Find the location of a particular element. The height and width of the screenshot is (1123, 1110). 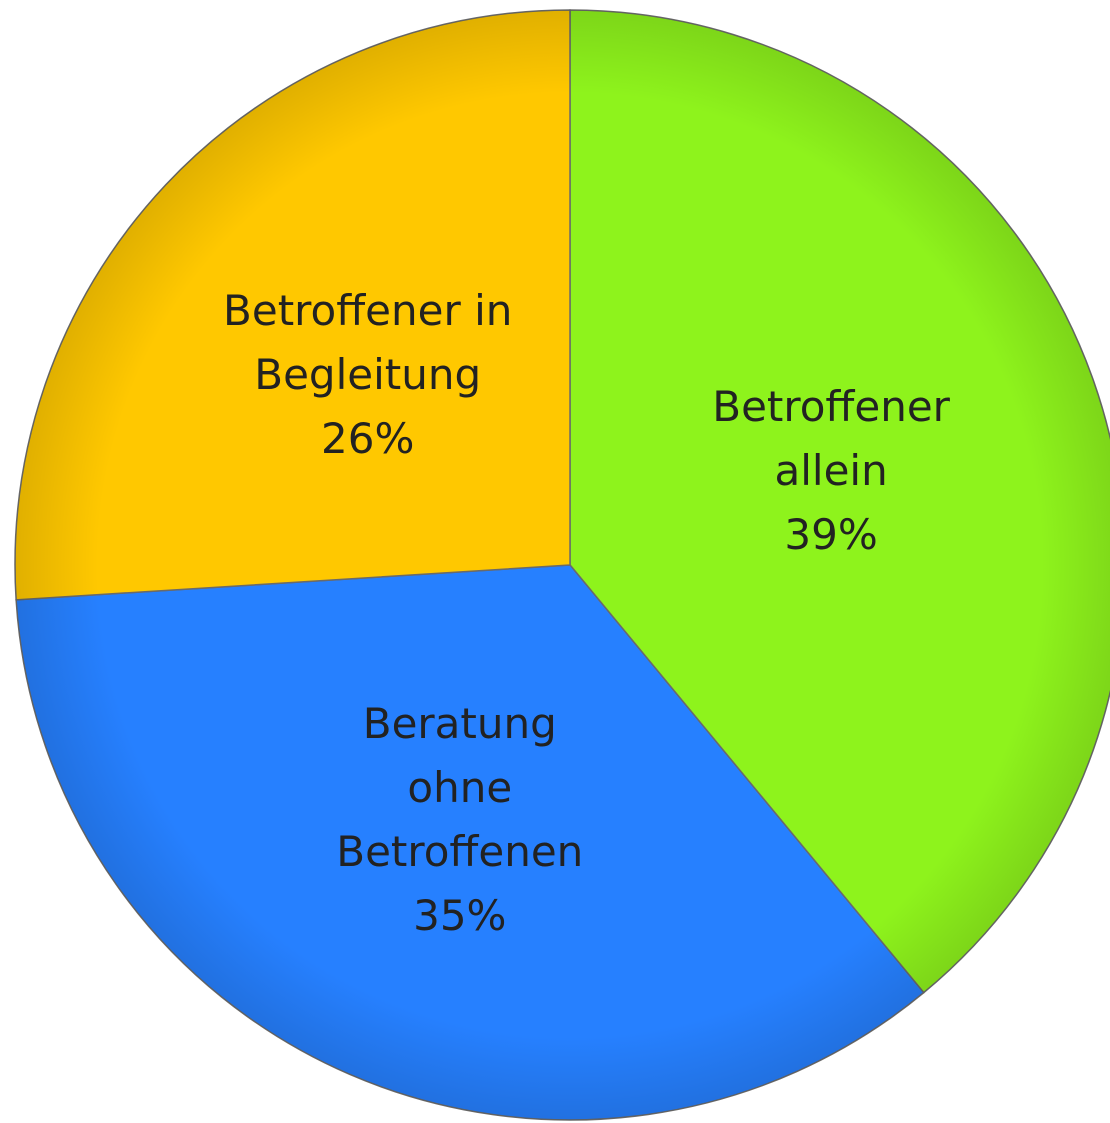

value-label: 26% is located at coordinates (368, 439).